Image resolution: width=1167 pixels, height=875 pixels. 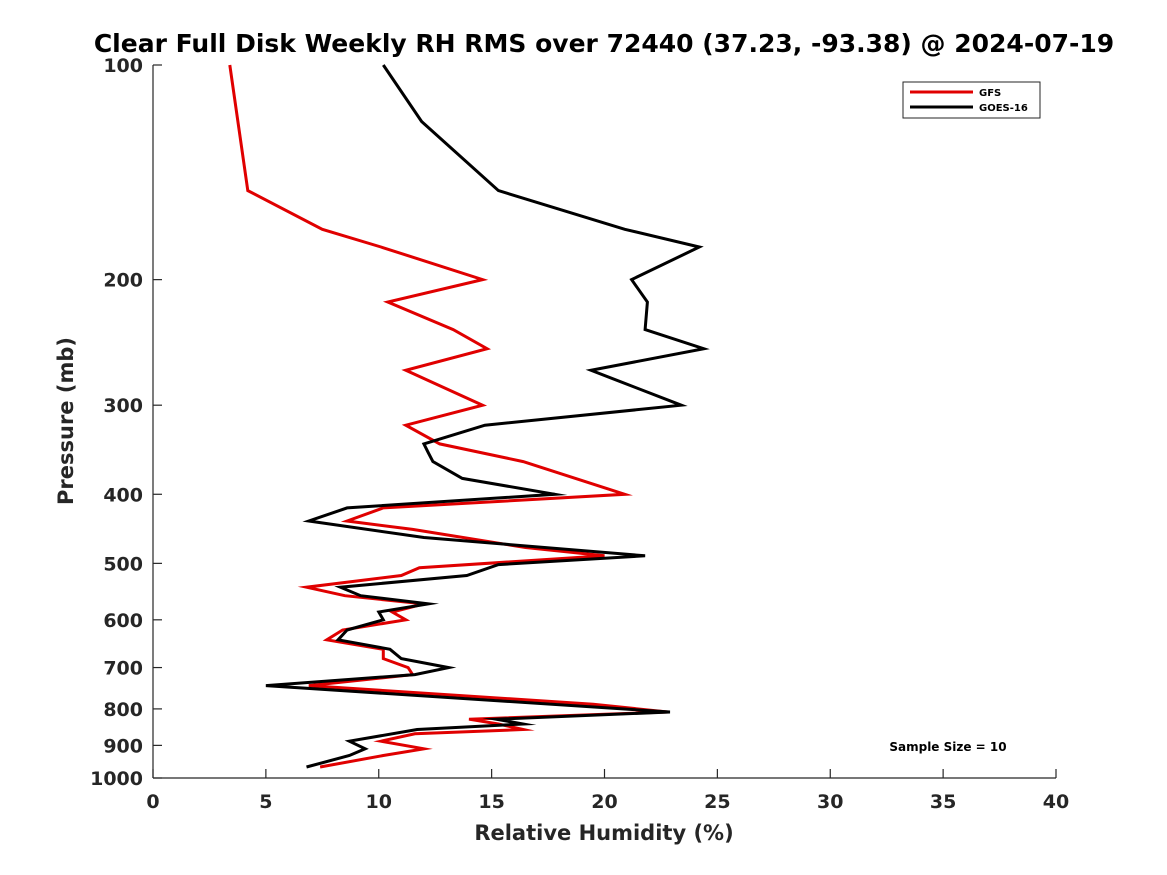 I want to click on x-tick-label: 40, so click(x=1056, y=802).